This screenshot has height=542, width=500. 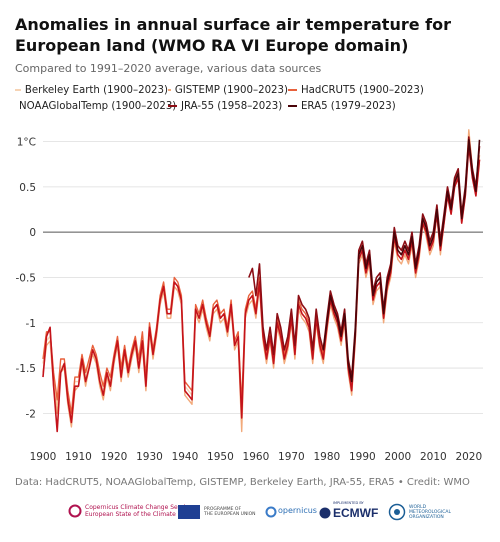 I want to click on legend-label: ERA5 (1979–2023), so click(x=348, y=106).